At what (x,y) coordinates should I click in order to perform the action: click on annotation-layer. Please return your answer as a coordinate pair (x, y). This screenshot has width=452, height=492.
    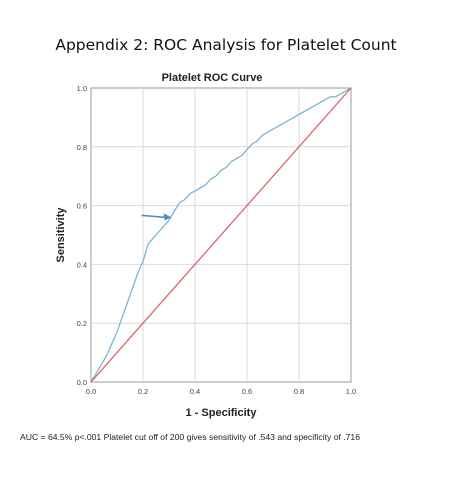
    Looking at the image, I should click on (156, 217).